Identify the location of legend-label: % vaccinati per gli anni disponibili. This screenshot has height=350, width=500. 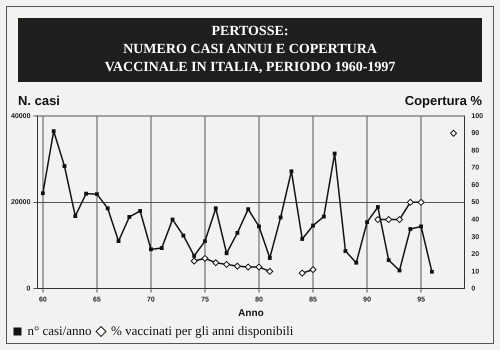
(202, 330).